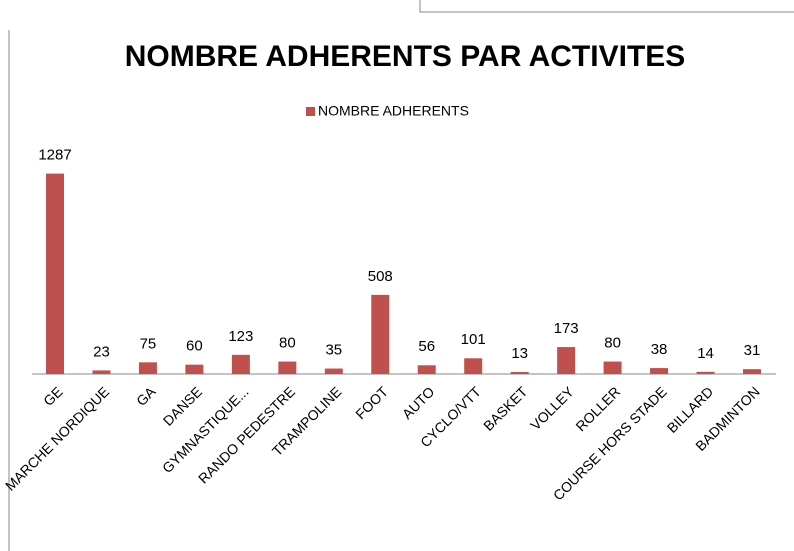 This screenshot has width=794, height=551. Describe the element at coordinates (606, 6) in the screenshot. I see `frame-edge` at that location.